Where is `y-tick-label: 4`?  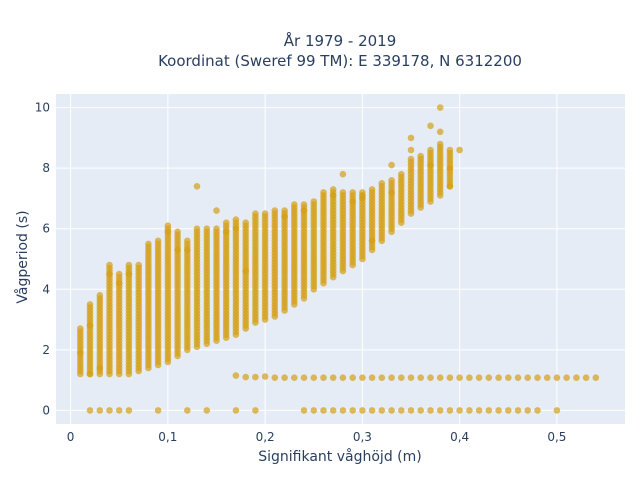 y-tick-label: 4 is located at coordinates (46, 289).